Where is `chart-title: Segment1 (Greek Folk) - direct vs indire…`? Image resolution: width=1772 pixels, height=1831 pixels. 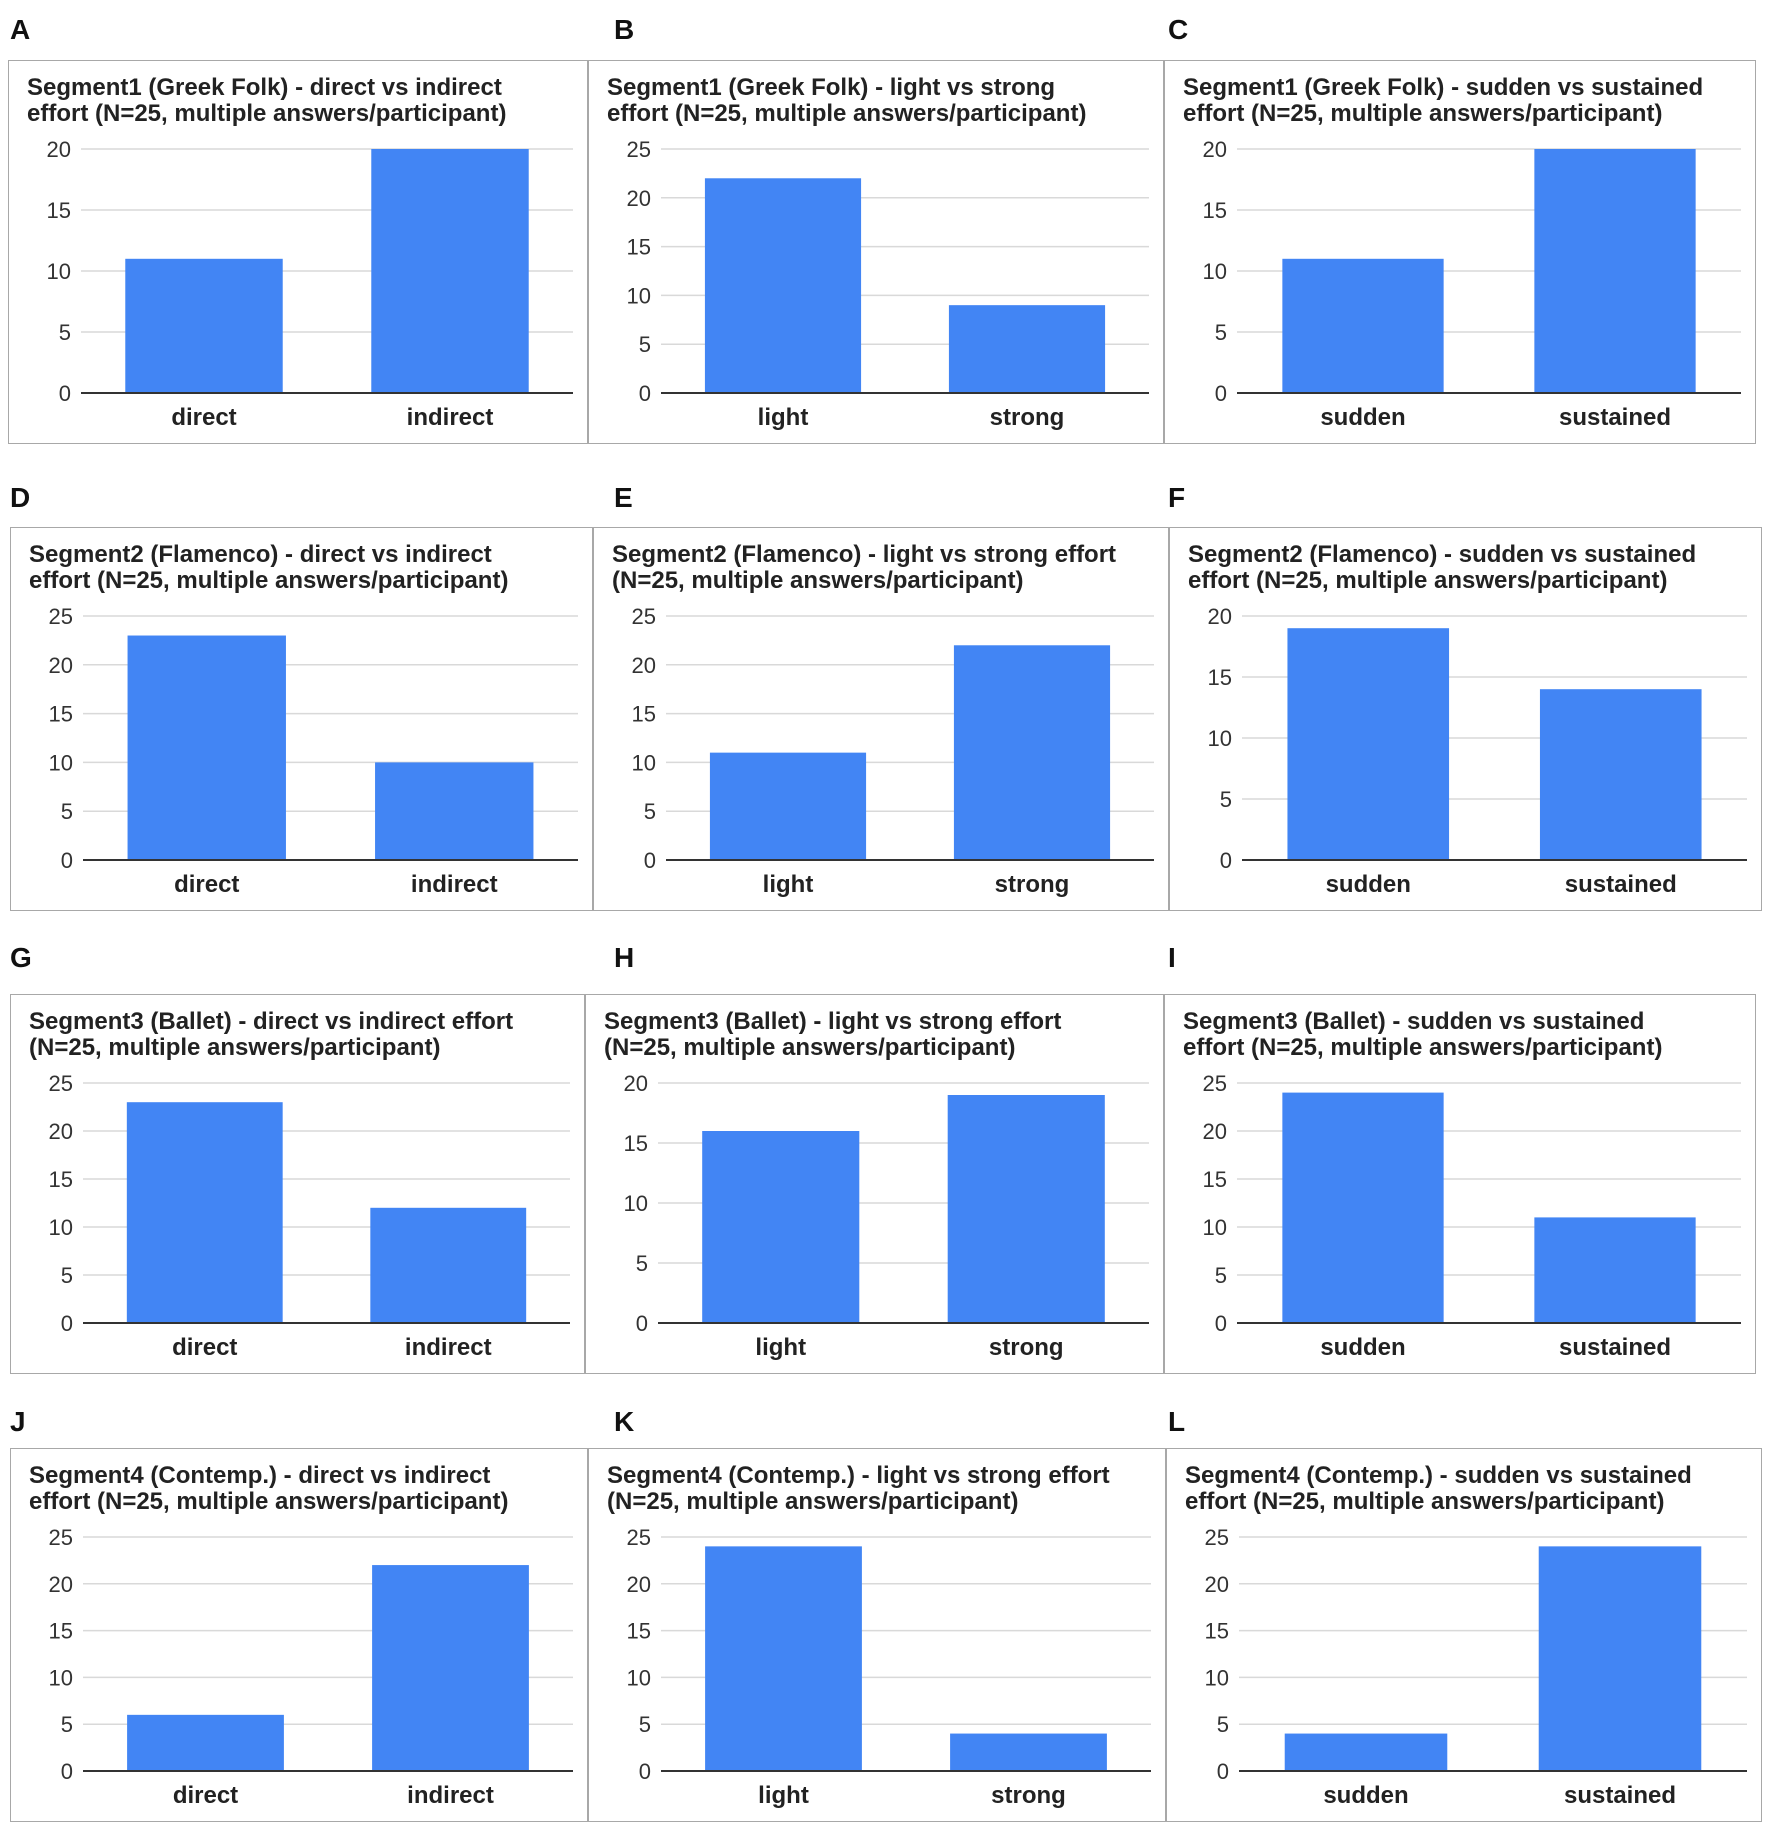 chart-title: Segment1 (Greek Folk) - direct vs indire… is located at coordinates (267, 100).